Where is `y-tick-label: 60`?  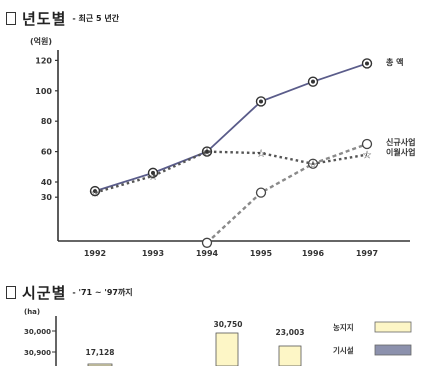 y-tick-label: 60 is located at coordinates (47, 152).